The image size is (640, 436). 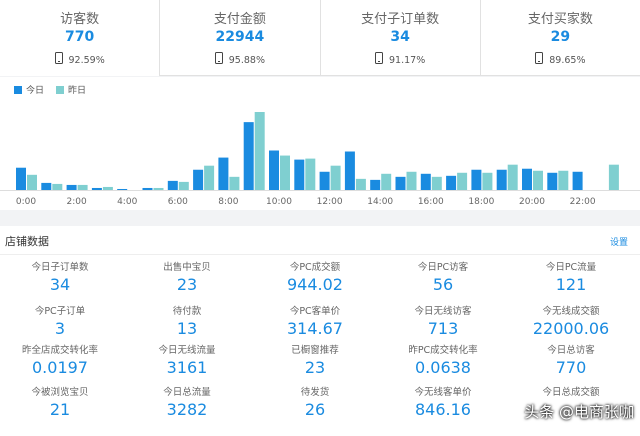 I want to click on store-metric: 今日子订单数 34, so click(x=60, y=278).